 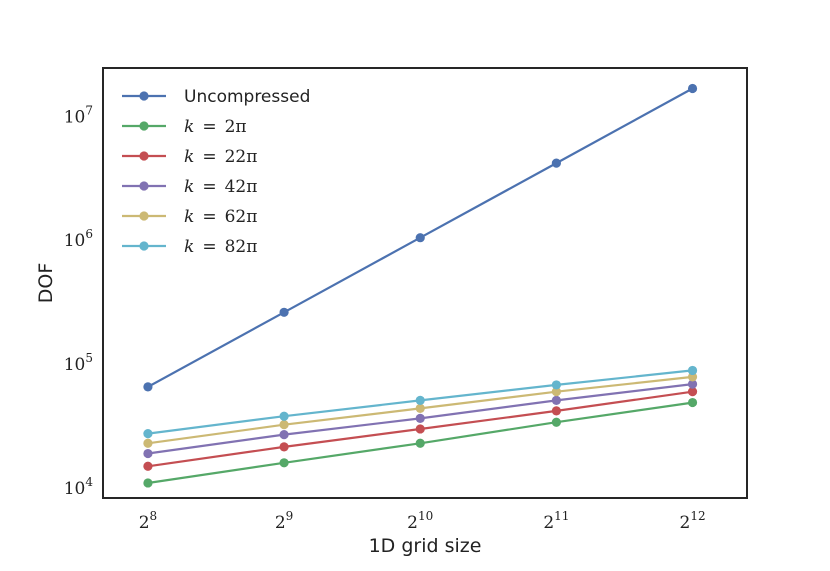 What do you see at coordinates (220, 187) in the screenshot?
I see `legend-label-3: k = 42π` at bounding box center [220, 187].